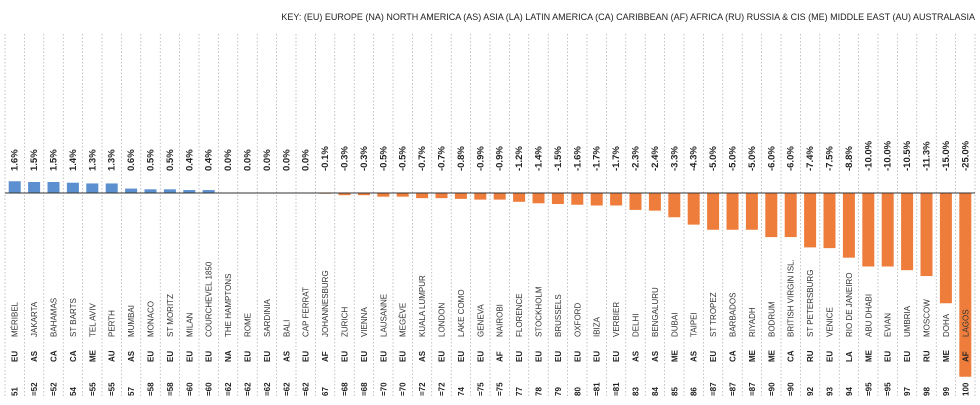 This screenshot has height=405, width=980. Describe the element at coordinates (597, 326) in the screenshot. I see `city-label: IBIZA` at that location.